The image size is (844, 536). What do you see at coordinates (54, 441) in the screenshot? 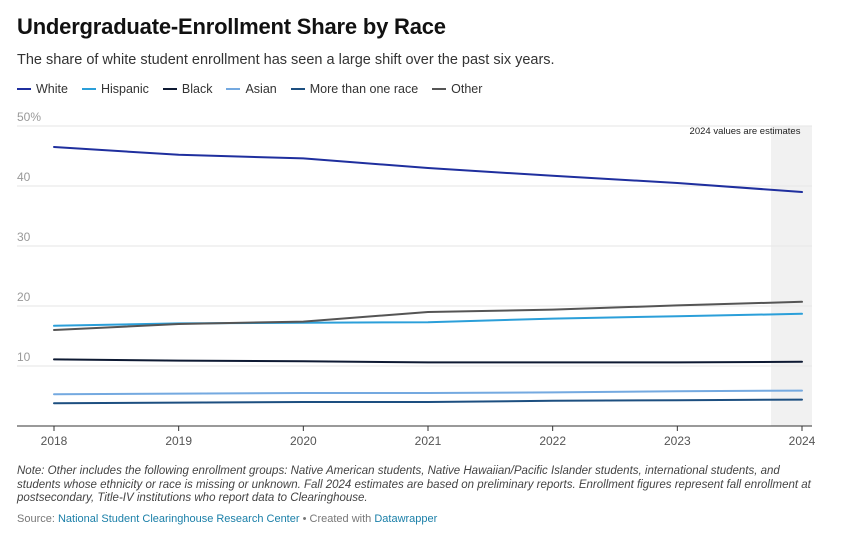
I see `x-tick-label: 2018` at bounding box center [54, 441].